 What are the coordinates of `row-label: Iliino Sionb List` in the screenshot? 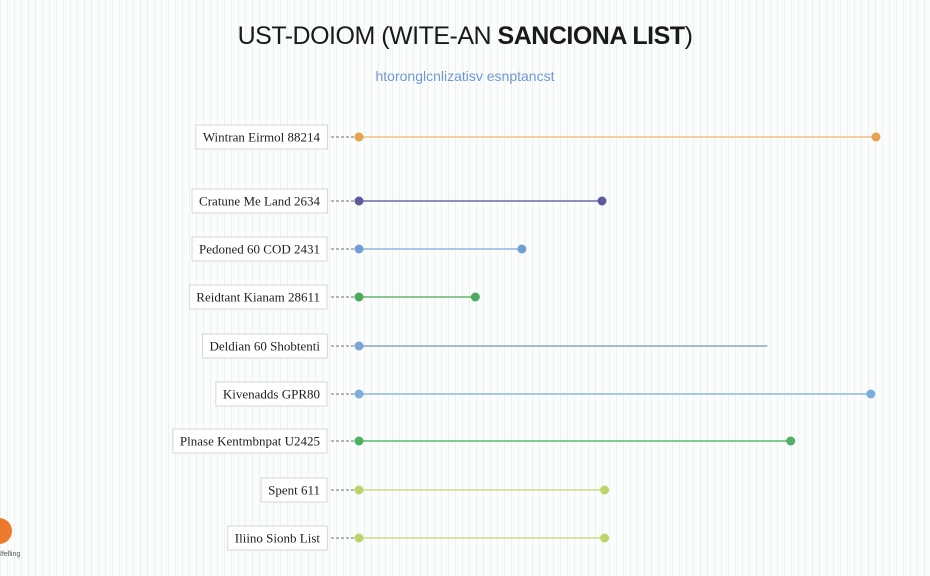 It's located at (278, 538).